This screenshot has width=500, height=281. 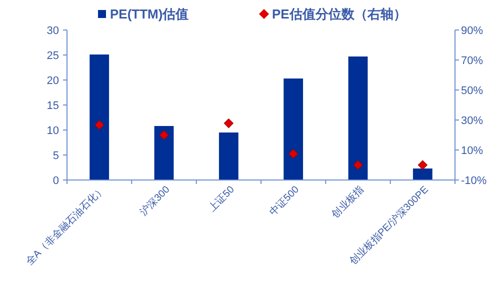 I want to click on y-tick-label: 15, so click(x=52, y=106).